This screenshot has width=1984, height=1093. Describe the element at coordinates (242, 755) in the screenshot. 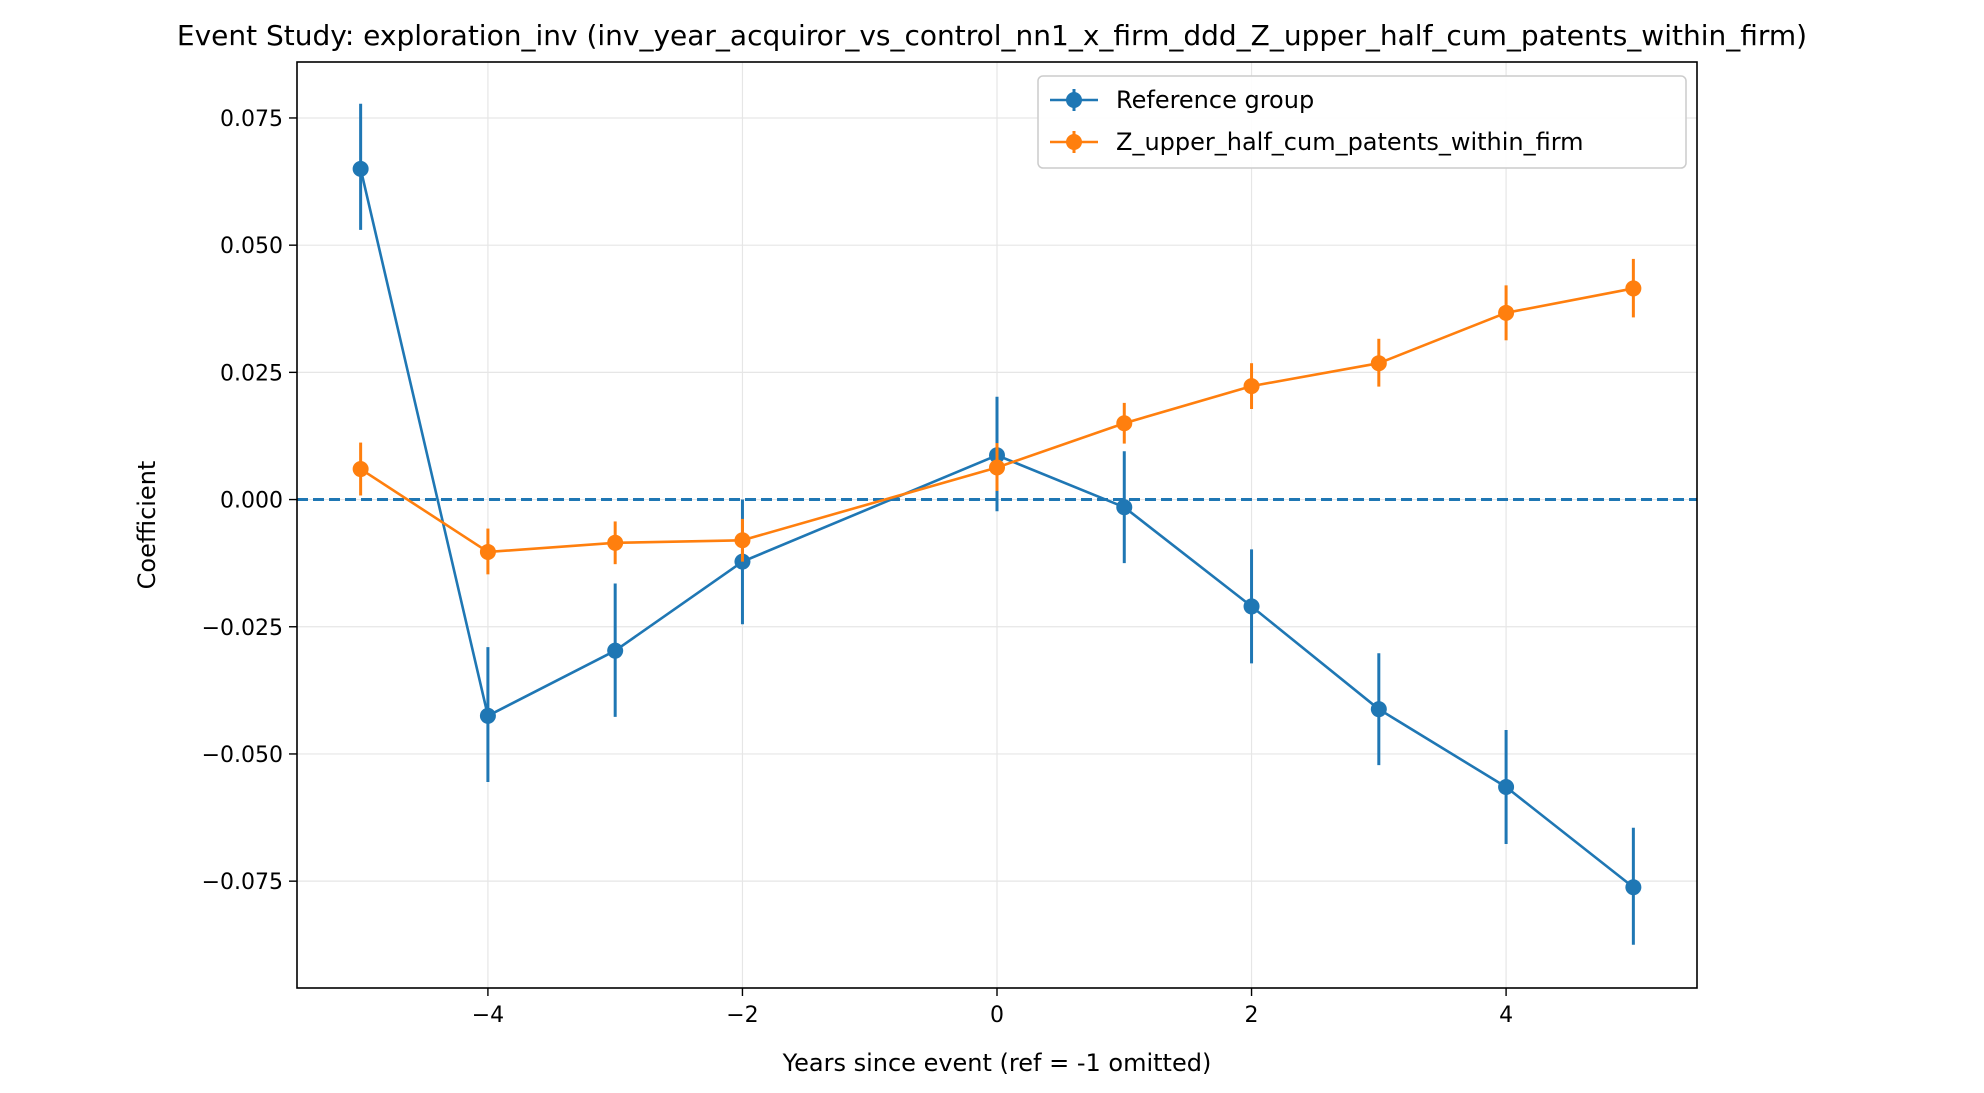

I see `y-tick-label: −0.050` at that location.